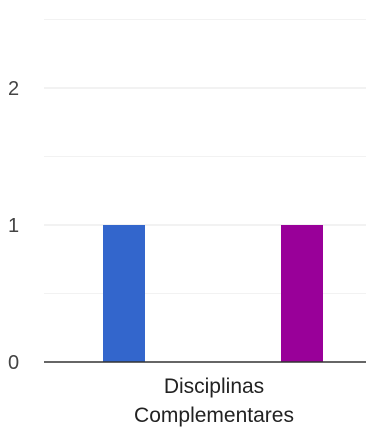  I want to click on x-category-line-1: Disciplinas, so click(214, 386).